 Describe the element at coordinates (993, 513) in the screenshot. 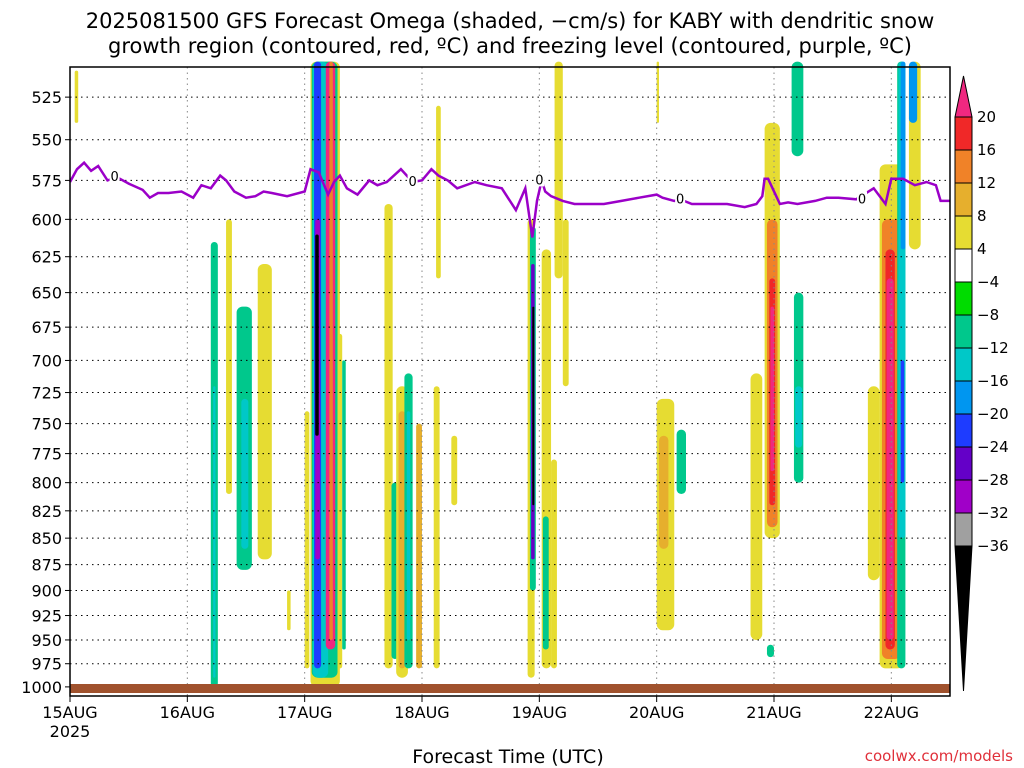

I see `colorbar-label: −32` at that location.